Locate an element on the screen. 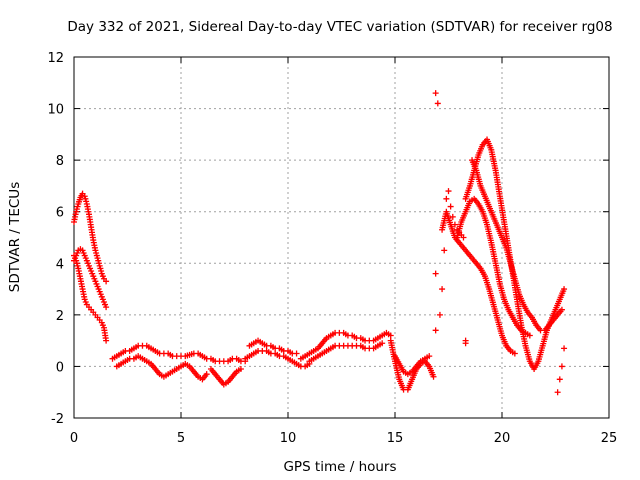 The image size is (640, 480). y-tick-labels: -2 0 2 4 6 8 10 12 is located at coordinates (55, 239).